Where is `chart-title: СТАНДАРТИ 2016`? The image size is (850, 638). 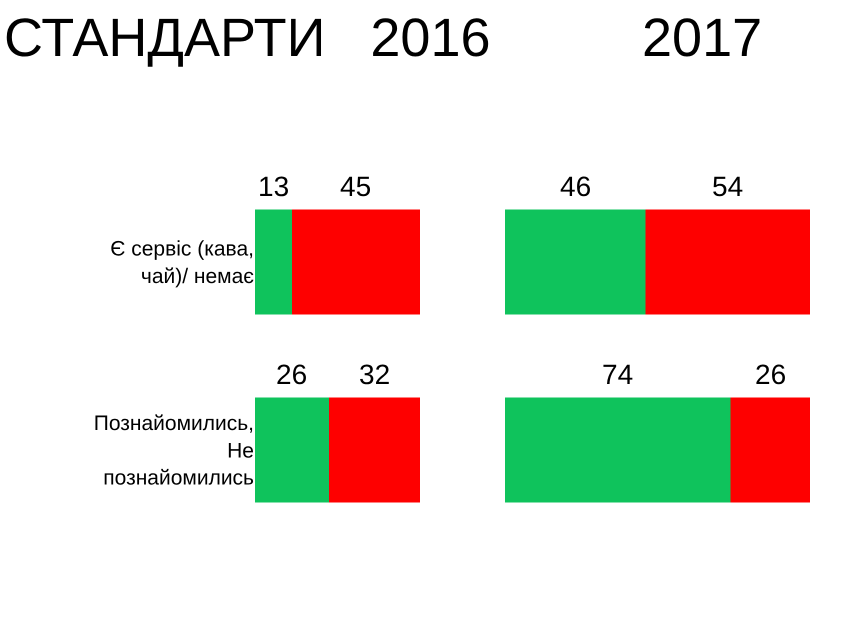
chart-title: СТАНДАРТИ 2016 is located at coordinates (247, 38).